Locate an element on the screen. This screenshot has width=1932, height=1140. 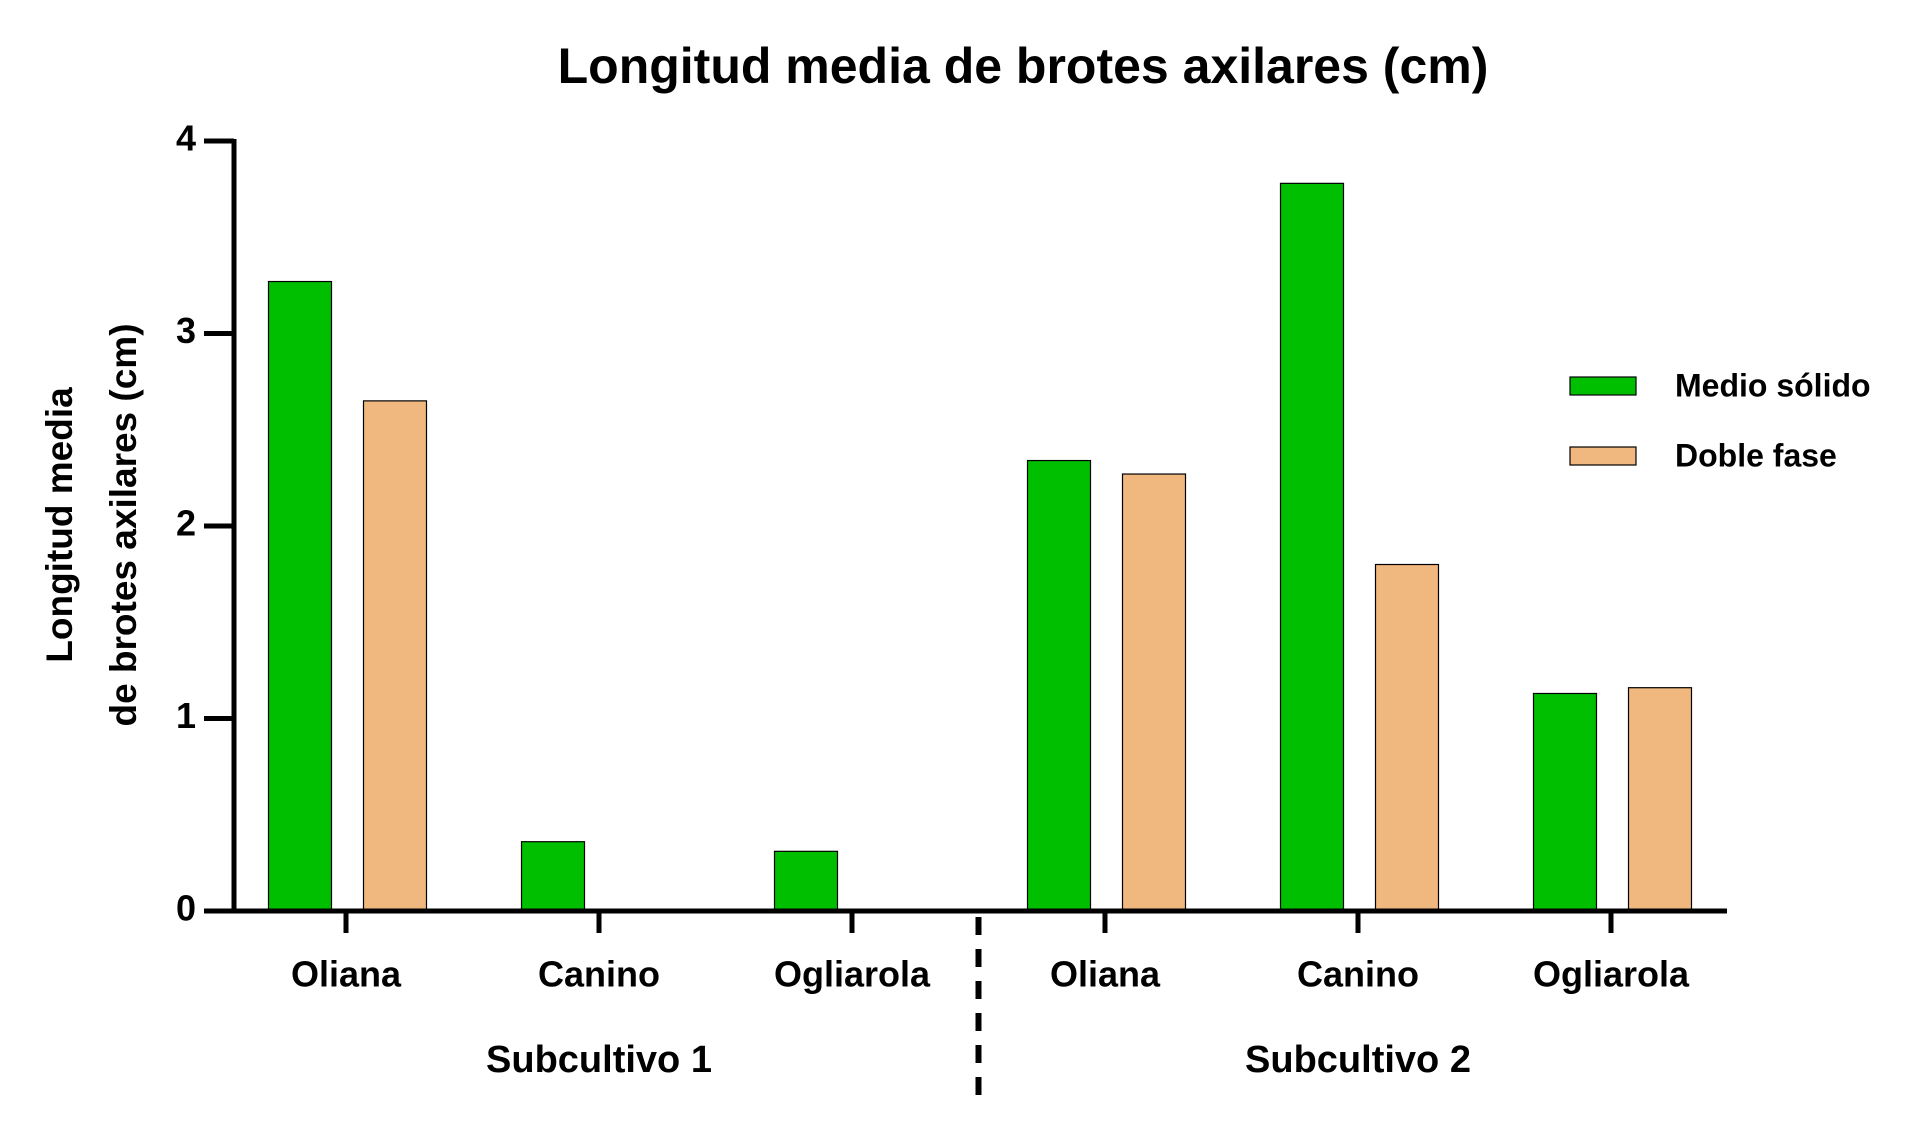
group-label: Subcultivo 1 is located at coordinates (599, 1060).